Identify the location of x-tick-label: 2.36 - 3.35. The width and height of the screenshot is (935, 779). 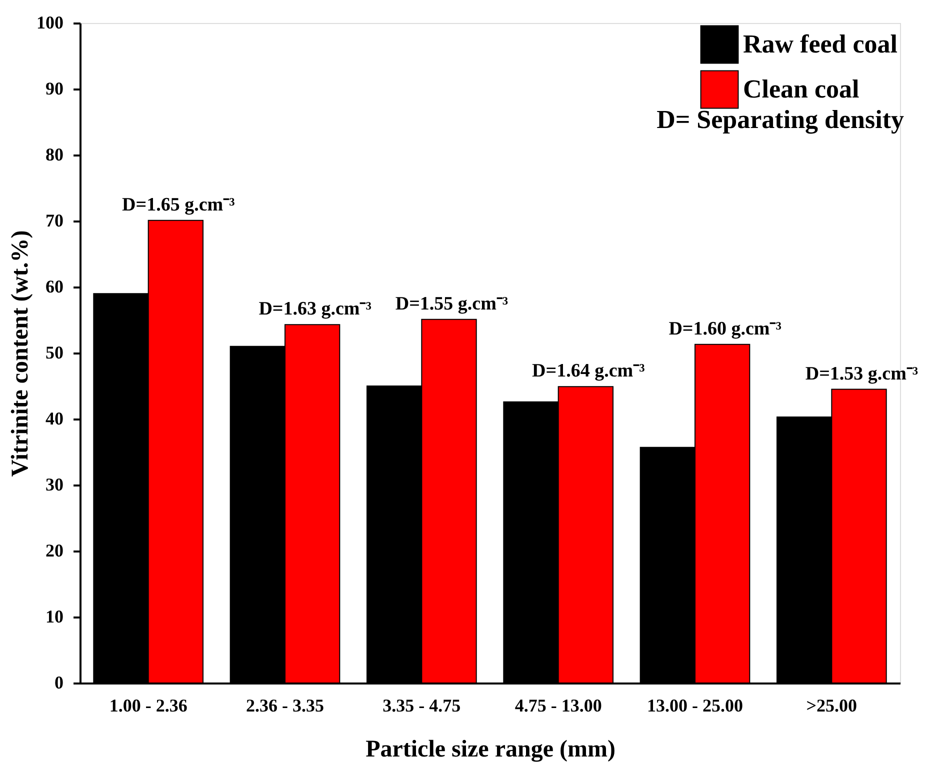
(285, 706).